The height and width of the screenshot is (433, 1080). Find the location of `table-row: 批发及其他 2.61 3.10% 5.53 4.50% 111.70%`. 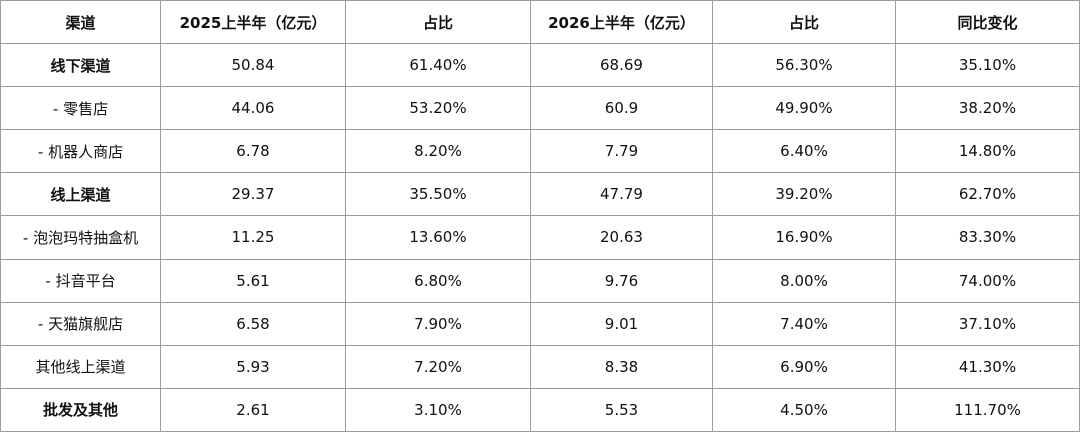

table-row: 批发及其他 2.61 3.10% 5.53 4.50% 111.70% is located at coordinates (540, 410).